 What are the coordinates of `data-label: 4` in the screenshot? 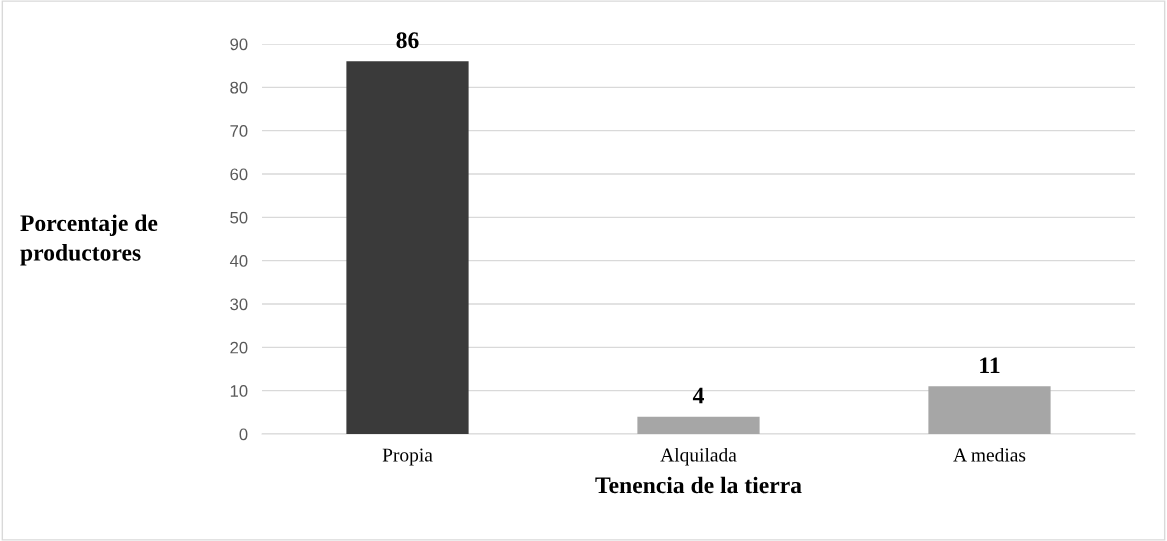 It's located at (698, 395).